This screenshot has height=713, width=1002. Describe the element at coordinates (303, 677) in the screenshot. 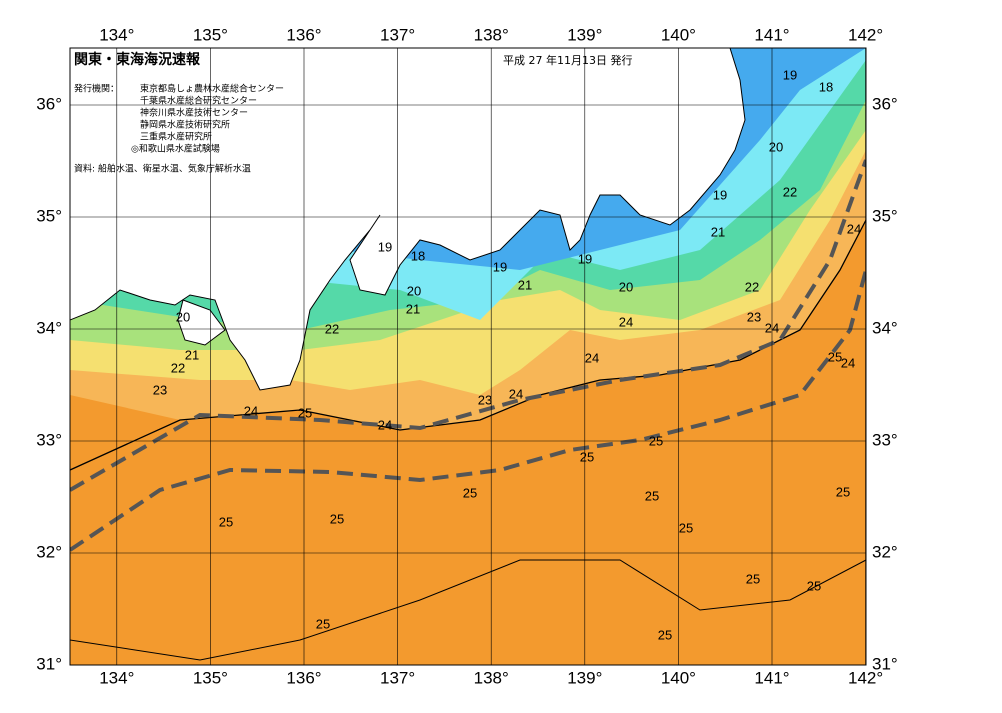

I see `lon-label-bottom: 136°` at that location.